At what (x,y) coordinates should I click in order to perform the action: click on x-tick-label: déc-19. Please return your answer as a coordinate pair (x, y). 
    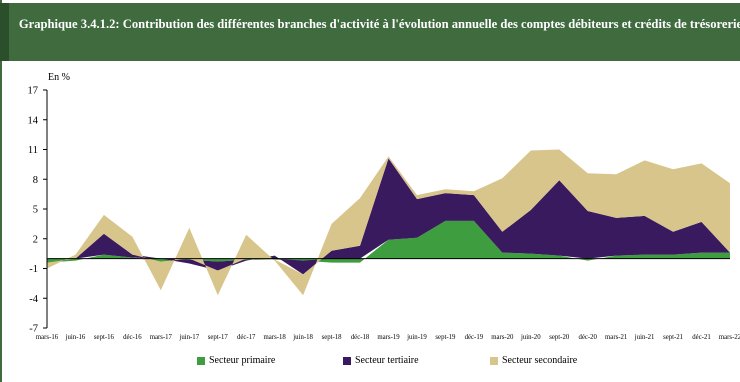
    Looking at the image, I should click on (474, 337).